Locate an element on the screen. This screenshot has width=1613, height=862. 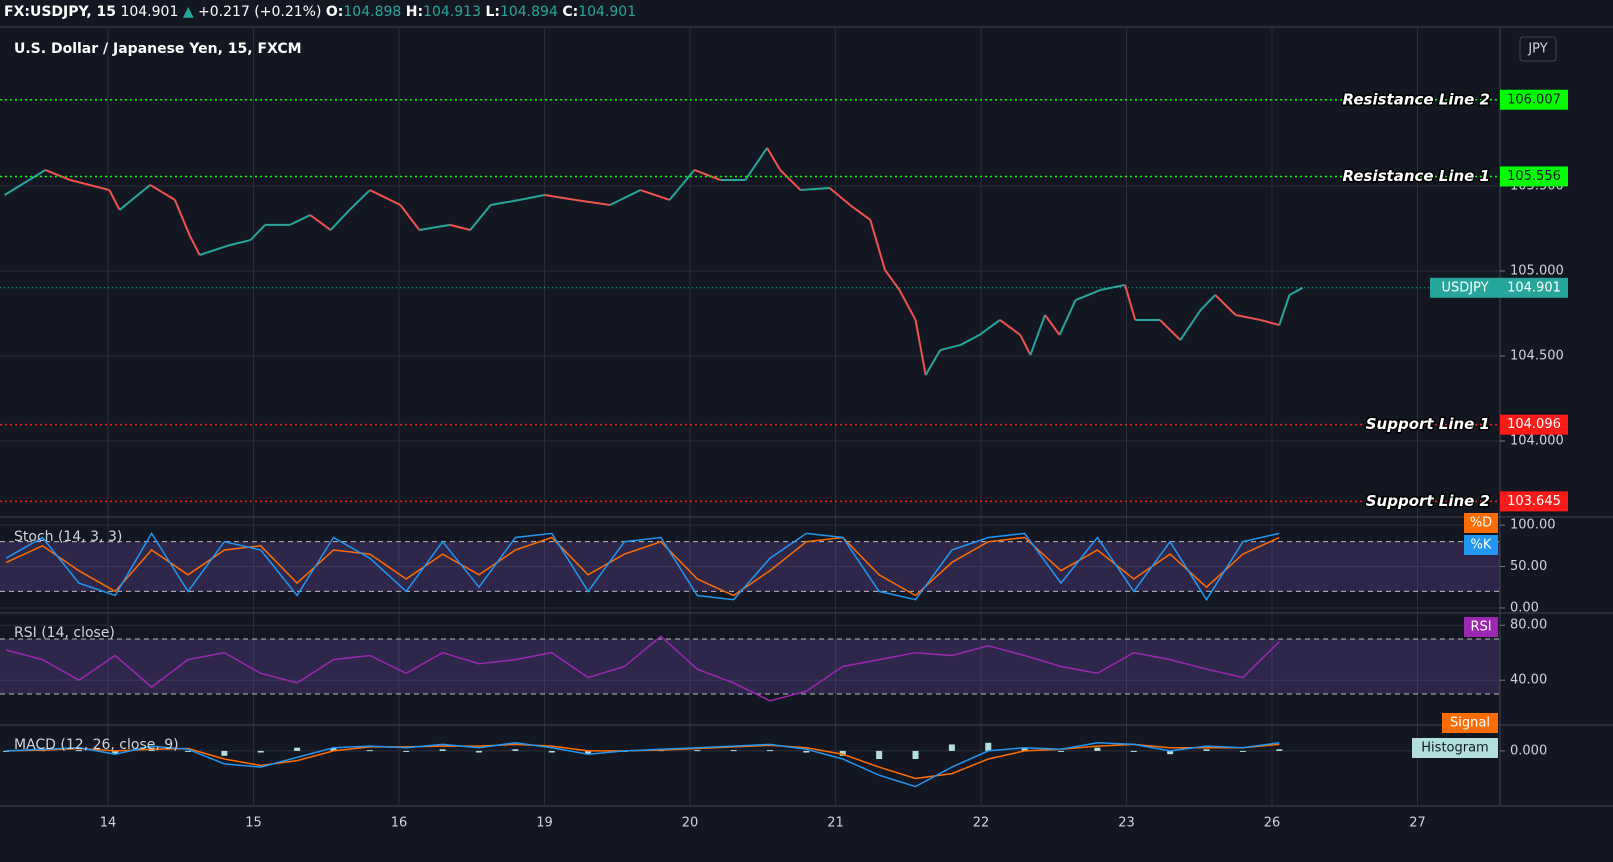
level-name: Resistance Line 2 is located at coordinates (1416, 99).